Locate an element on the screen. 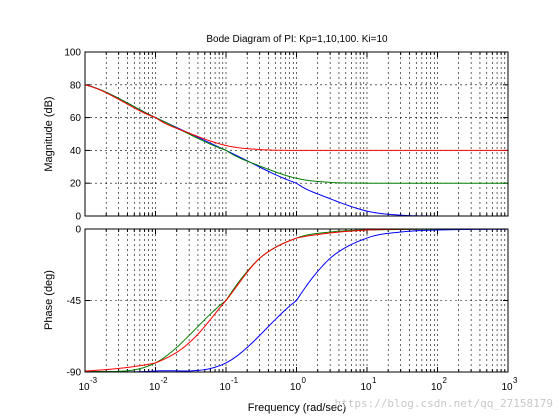 Image resolution: width=560 pixels, height=420 pixels. phase-y-tick-label: 0 is located at coordinates (78, 230).